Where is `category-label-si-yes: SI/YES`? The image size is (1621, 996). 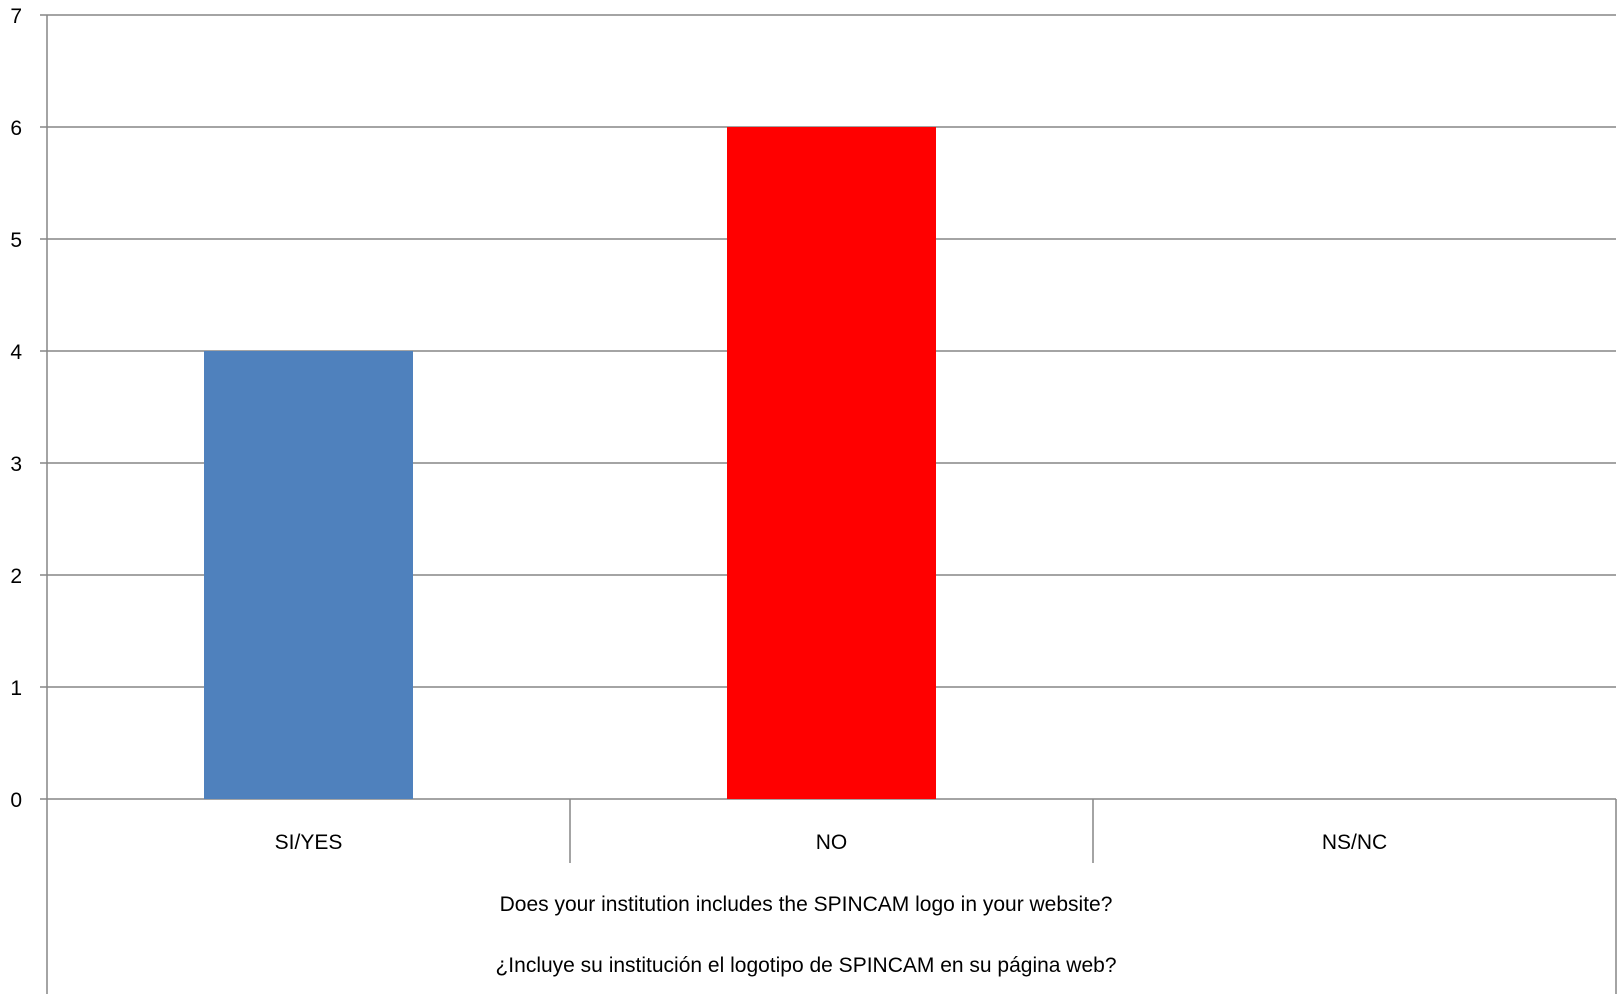 category-label-si-yes: SI/YES is located at coordinates (309, 842).